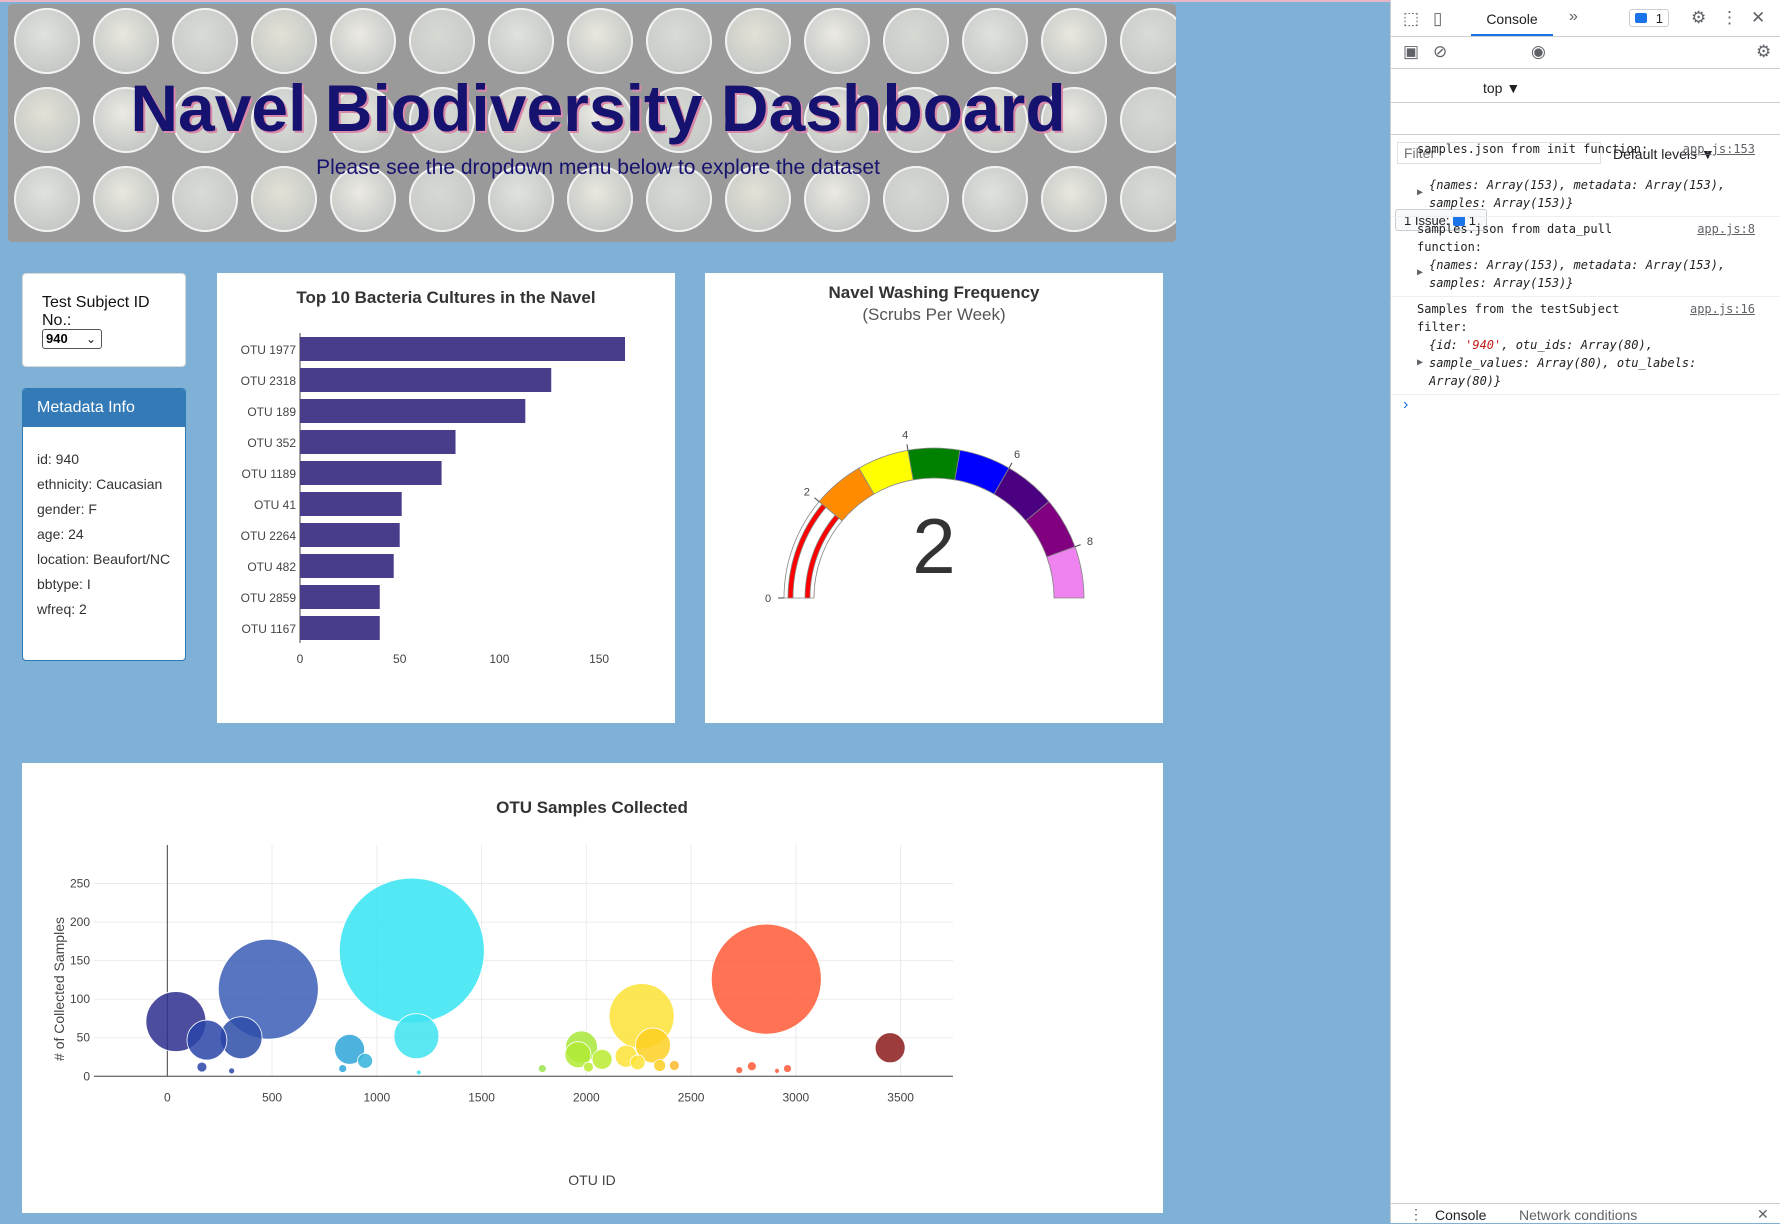 This screenshot has width=1780, height=1224. What do you see at coordinates (1411, 51) in the screenshot?
I see `sidebar-toggle-icon: ▣` at bounding box center [1411, 51].